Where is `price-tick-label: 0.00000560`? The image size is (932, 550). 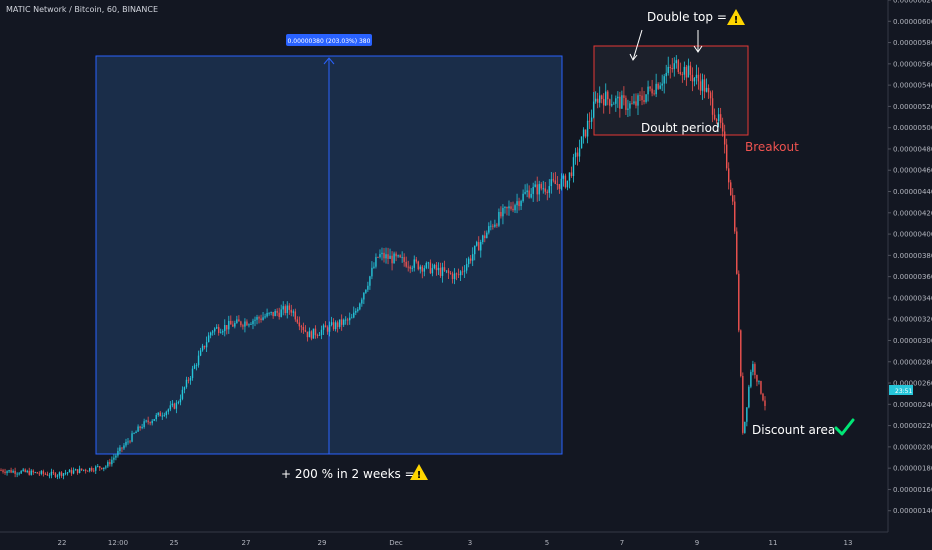
price-tick-label: 0.00000560 is located at coordinates (912, 64).